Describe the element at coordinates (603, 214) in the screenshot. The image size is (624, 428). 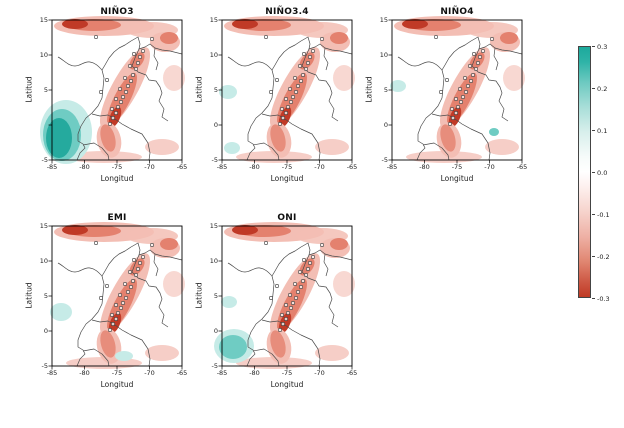
I see `colorbar-tick-label: -0.1` at that location.